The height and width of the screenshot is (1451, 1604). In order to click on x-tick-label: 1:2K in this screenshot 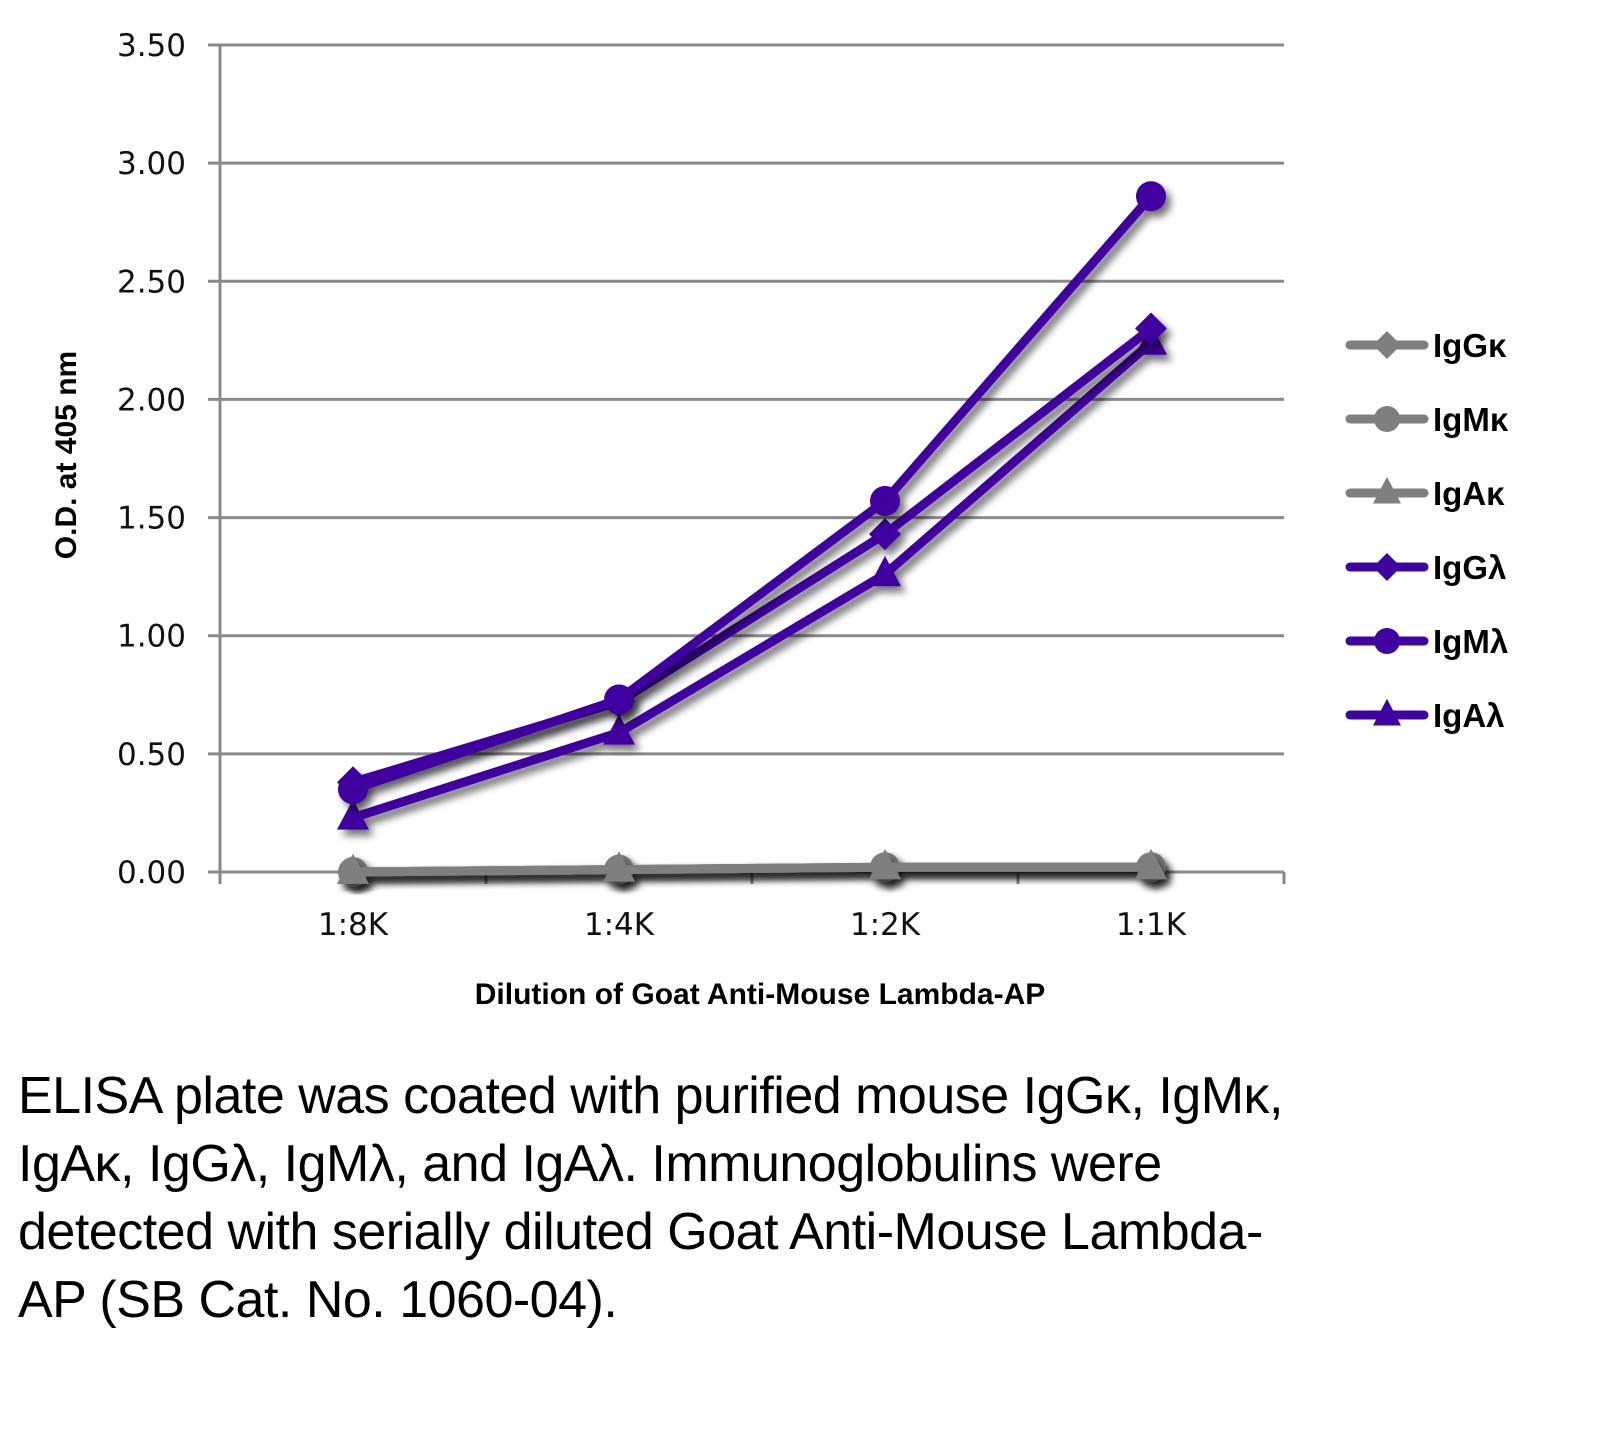, I will do `click(885, 925)`.